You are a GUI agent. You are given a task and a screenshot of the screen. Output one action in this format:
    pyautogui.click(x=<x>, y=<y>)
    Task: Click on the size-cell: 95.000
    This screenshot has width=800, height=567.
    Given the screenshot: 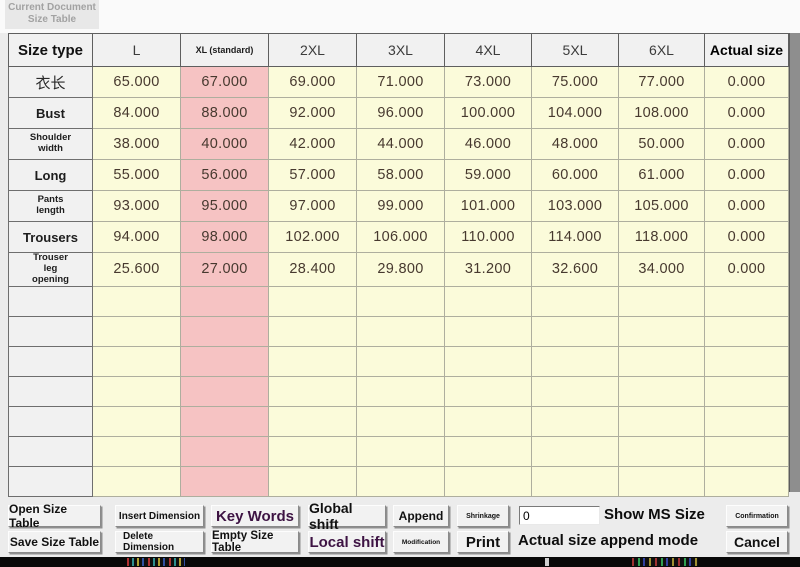 What is the action you would take?
    pyautogui.click(x=224, y=206)
    